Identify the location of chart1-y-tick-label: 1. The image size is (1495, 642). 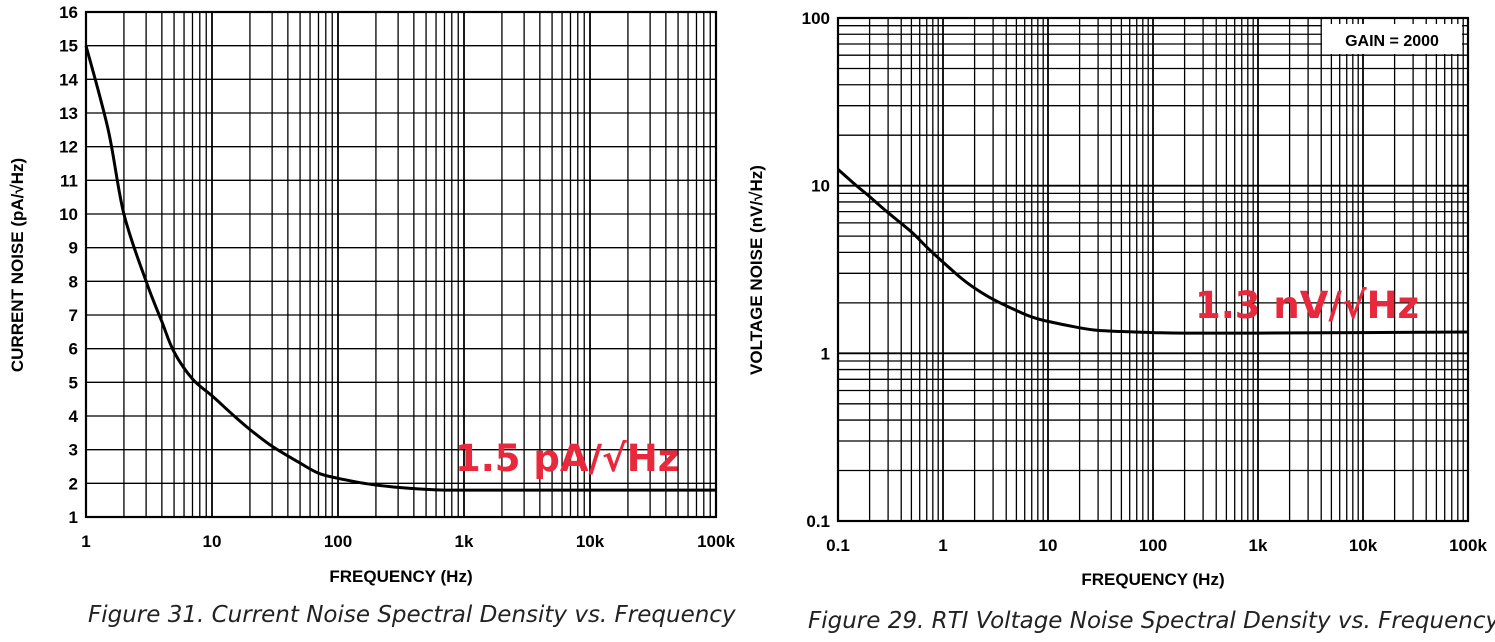
(73, 517).